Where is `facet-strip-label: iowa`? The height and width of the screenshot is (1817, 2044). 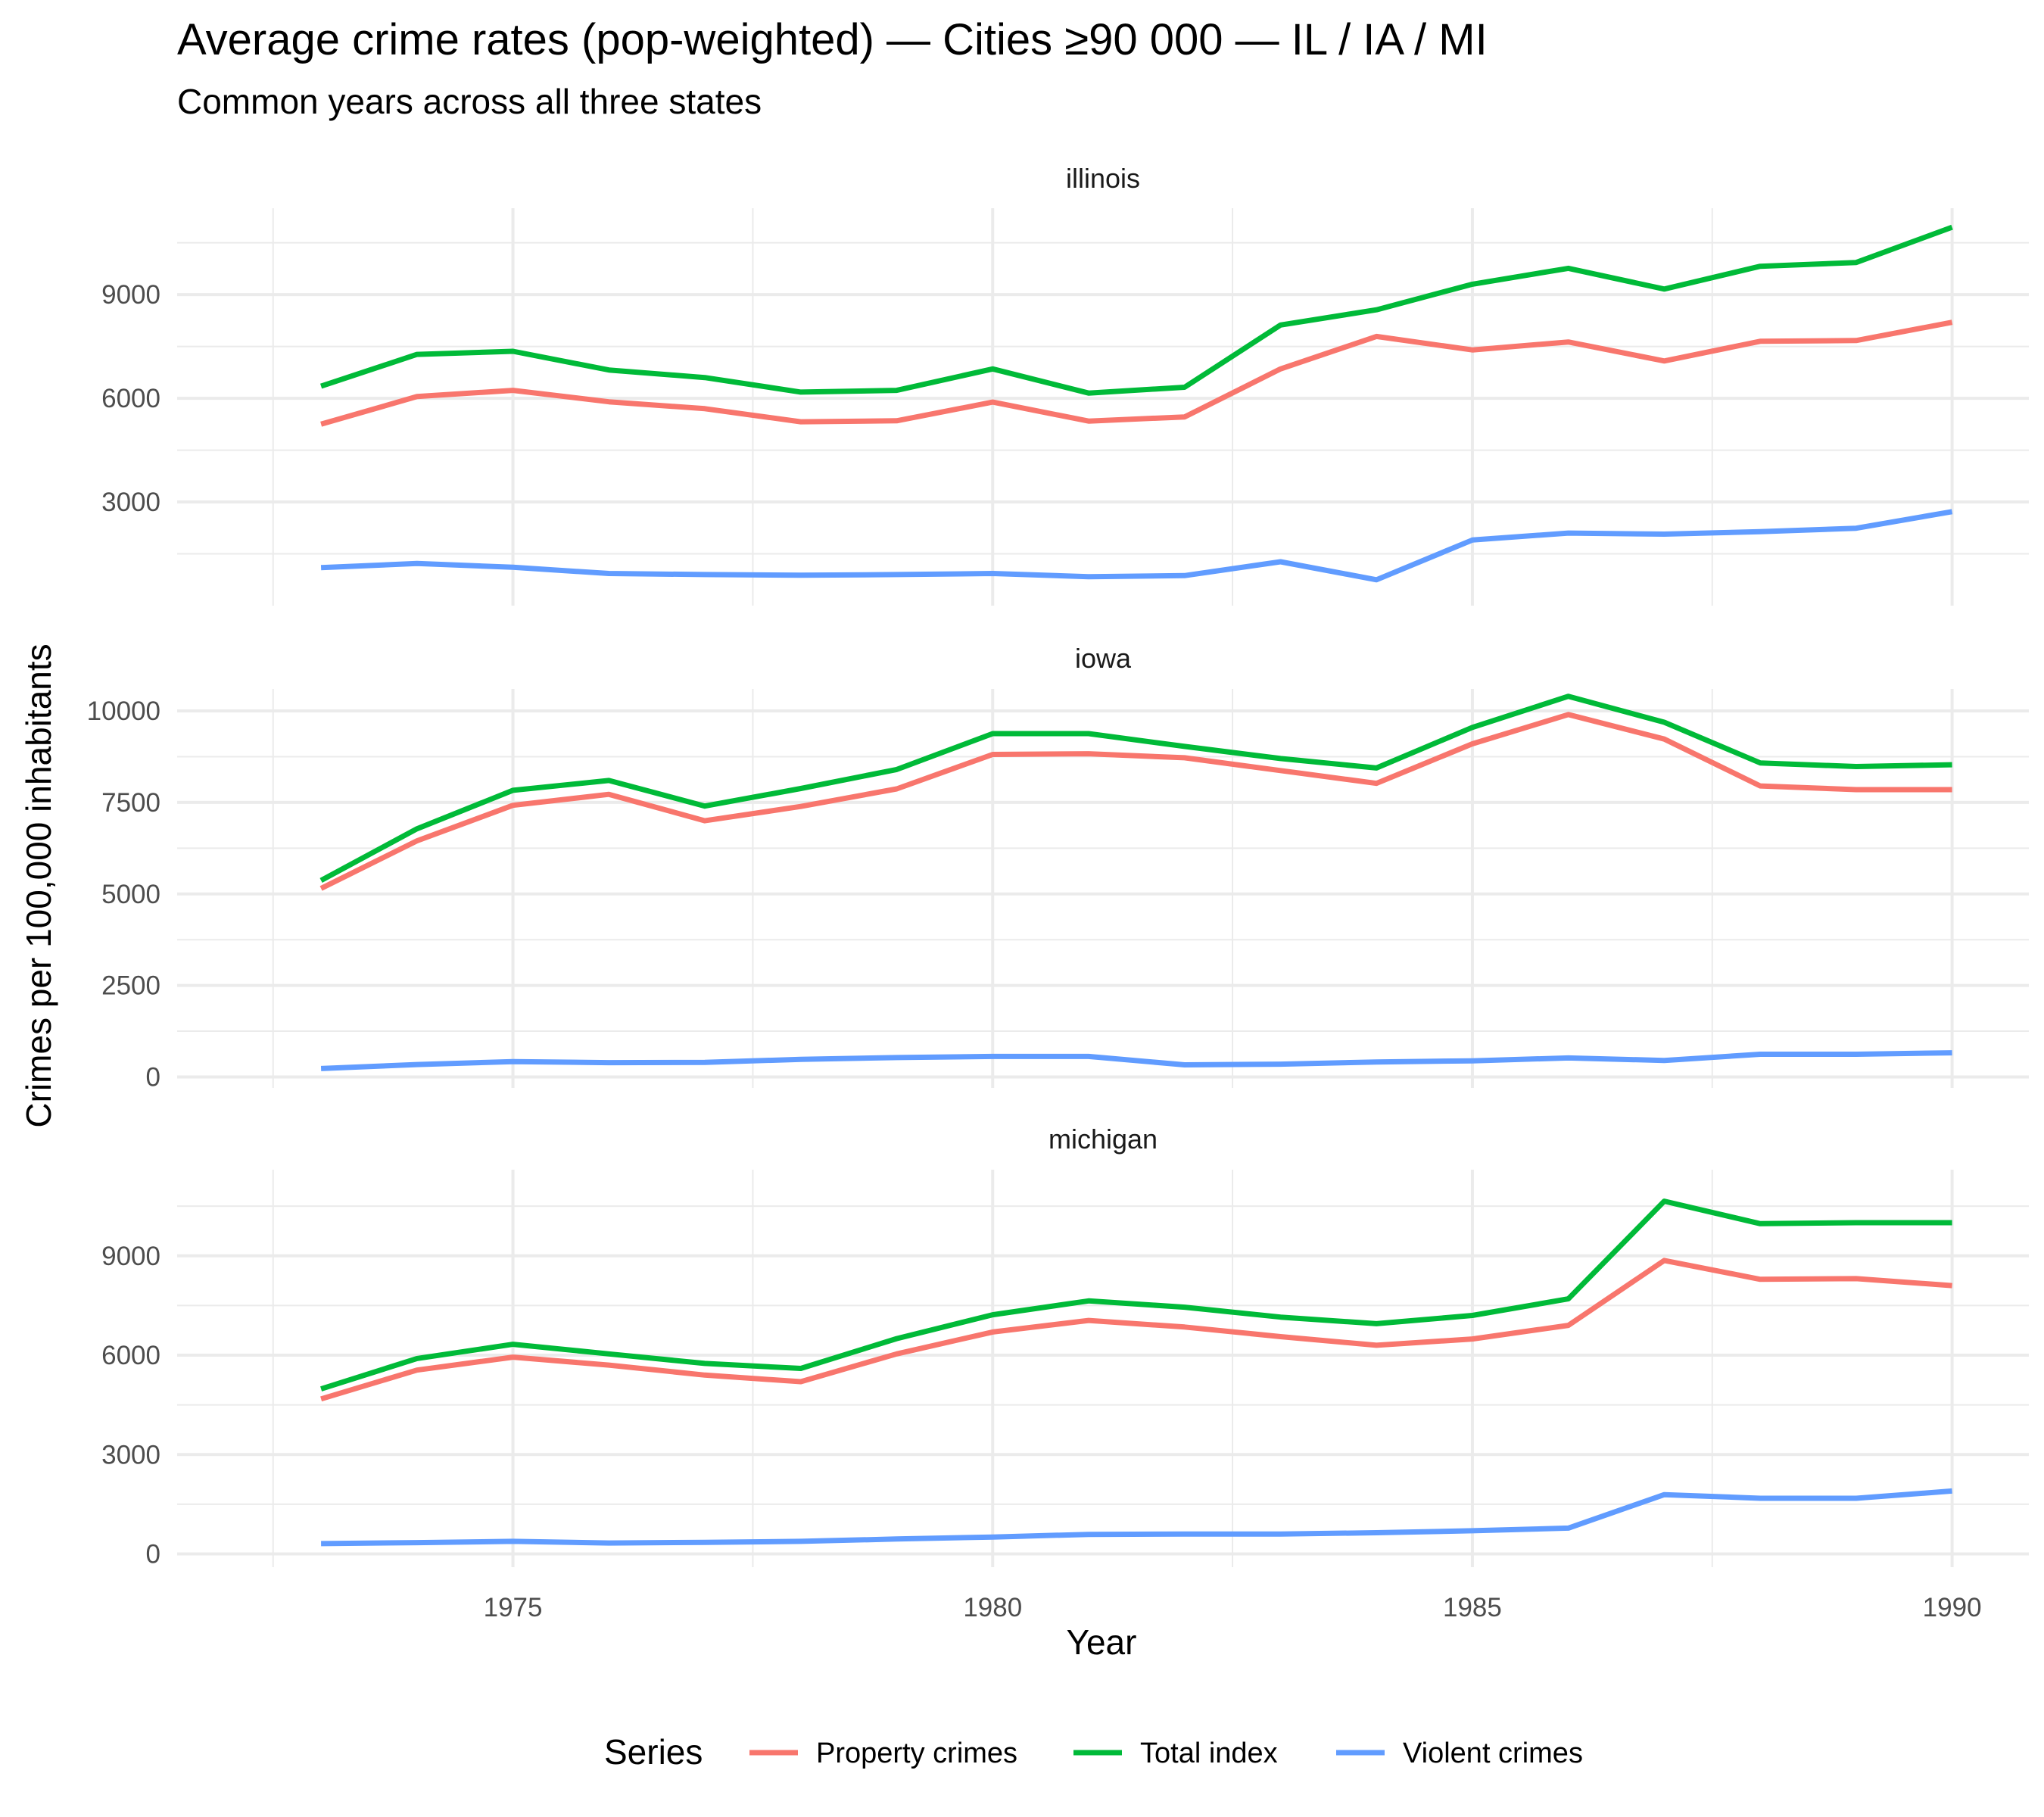 facet-strip-label: iowa is located at coordinates (1103, 658).